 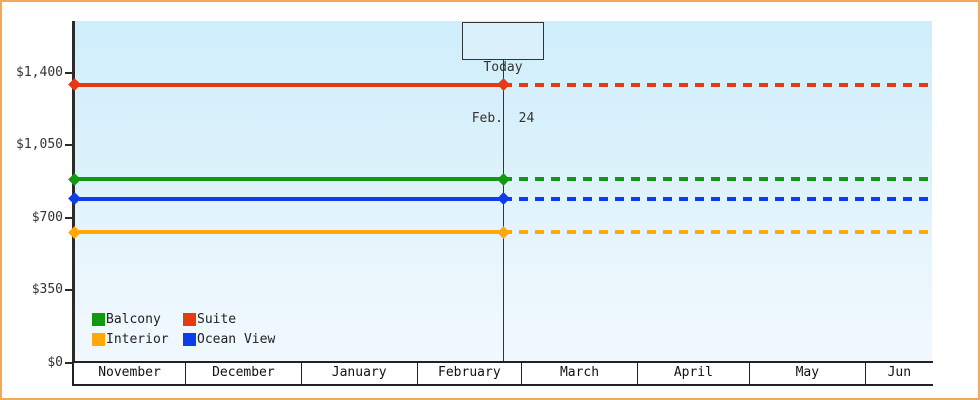 I want to click on suite-swatch-icon, so click(x=189, y=319).